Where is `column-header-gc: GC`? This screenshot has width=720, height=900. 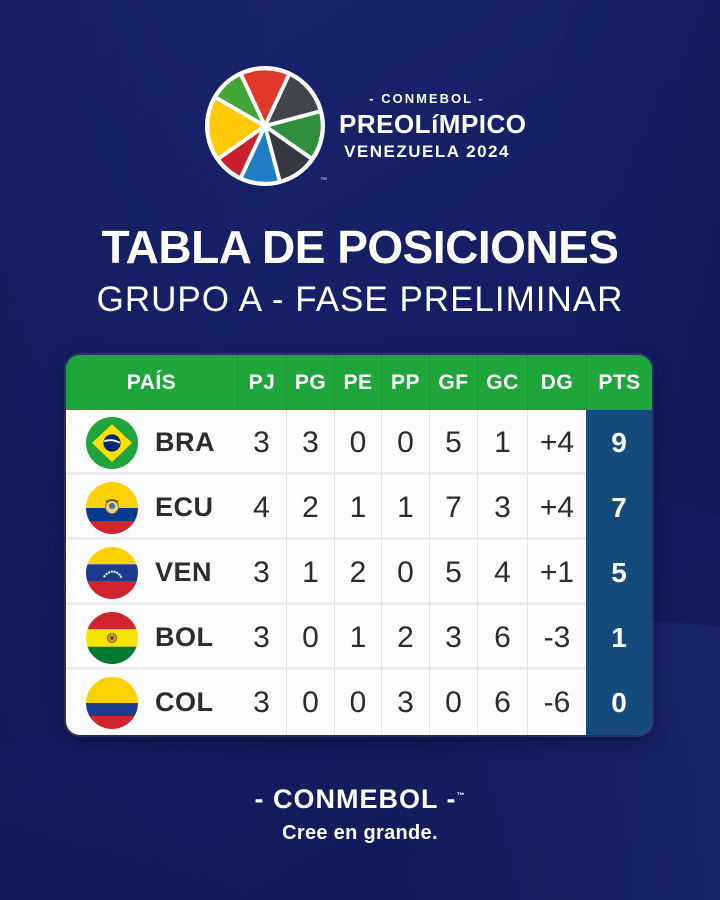
column-header-gc: GC is located at coordinates (502, 382).